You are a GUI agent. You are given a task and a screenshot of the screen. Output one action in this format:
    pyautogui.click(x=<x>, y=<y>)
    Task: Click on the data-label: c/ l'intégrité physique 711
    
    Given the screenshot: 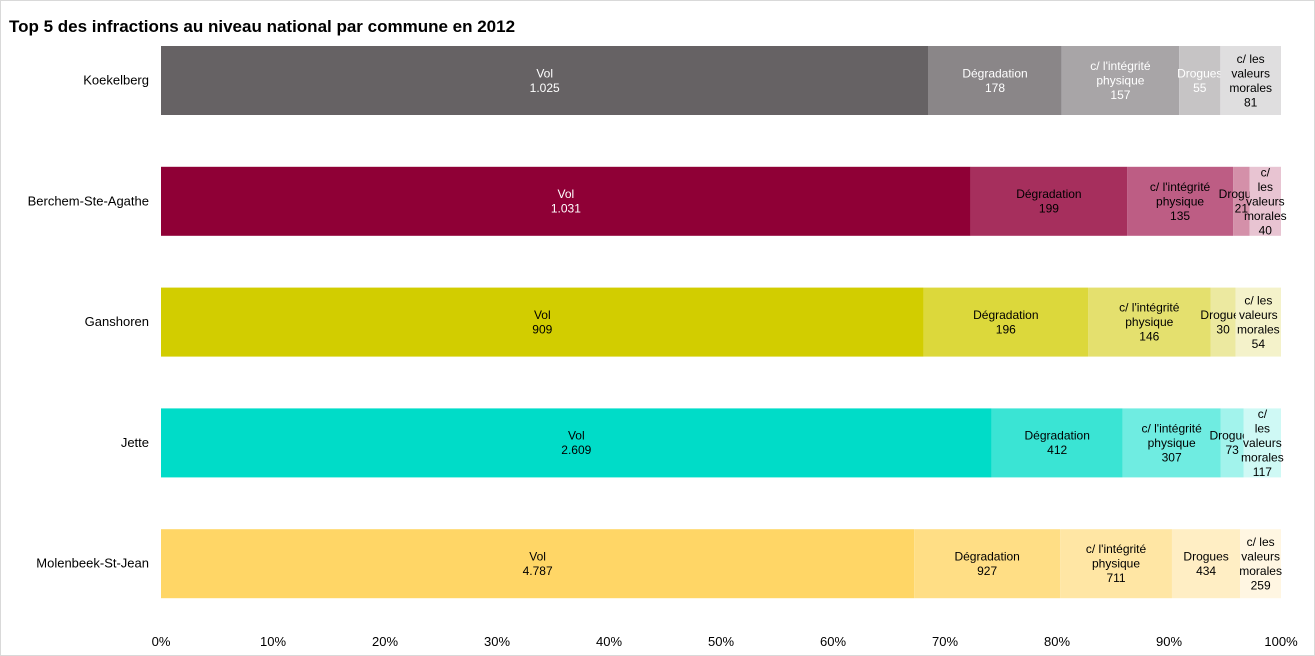 What is the action you would take?
    pyautogui.click(x=1116, y=563)
    